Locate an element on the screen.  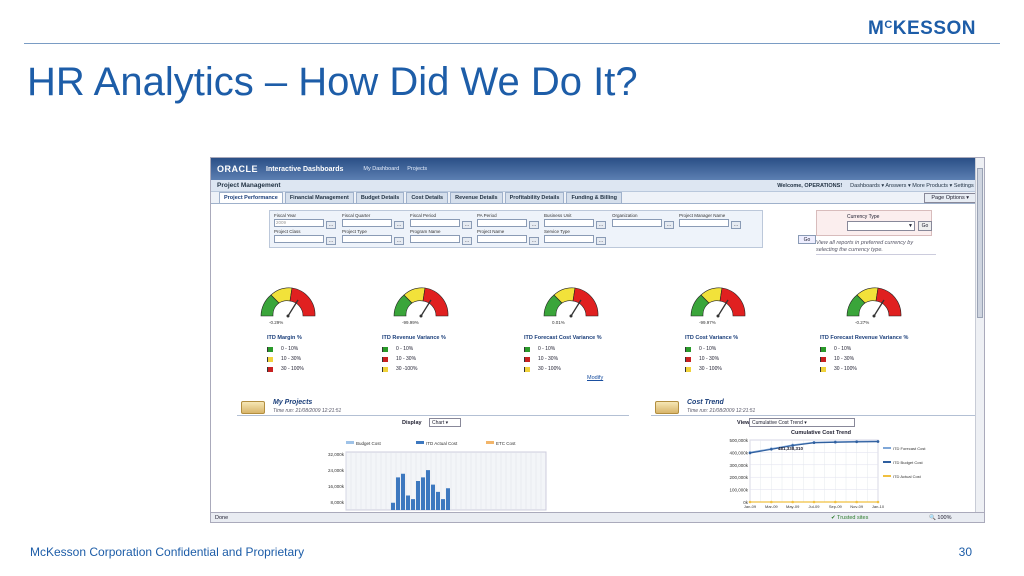
status-done: Done is located at coordinates (222, 518).